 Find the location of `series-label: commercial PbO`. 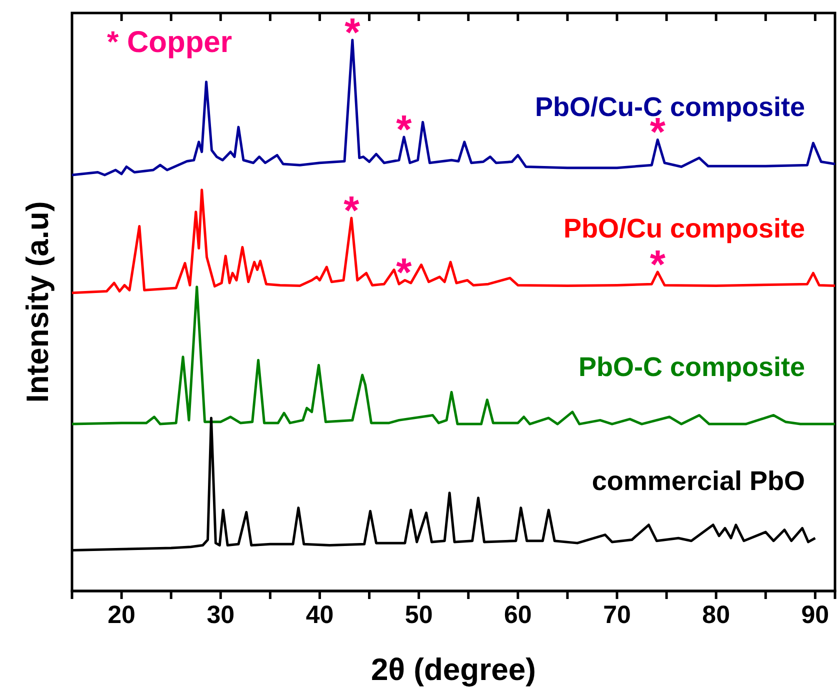

series-label: commercial PbO is located at coordinates (698, 481).